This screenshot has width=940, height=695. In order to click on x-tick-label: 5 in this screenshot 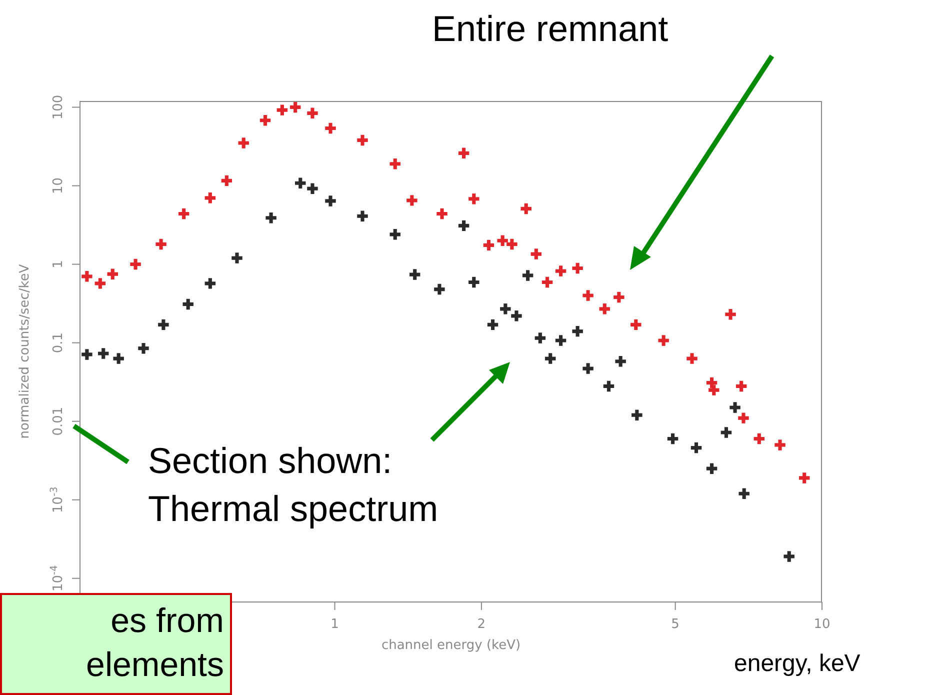, I will do `click(675, 624)`.